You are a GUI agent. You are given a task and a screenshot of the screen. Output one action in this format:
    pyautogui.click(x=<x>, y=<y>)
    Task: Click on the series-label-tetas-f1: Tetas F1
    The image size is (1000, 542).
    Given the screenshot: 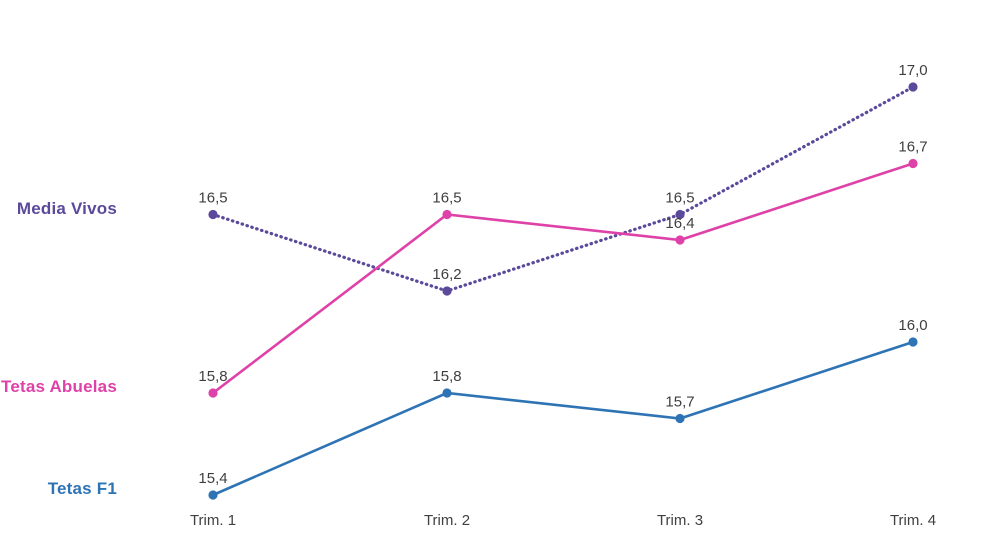 What is the action you would take?
    pyautogui.click(x=82, y=488)
    